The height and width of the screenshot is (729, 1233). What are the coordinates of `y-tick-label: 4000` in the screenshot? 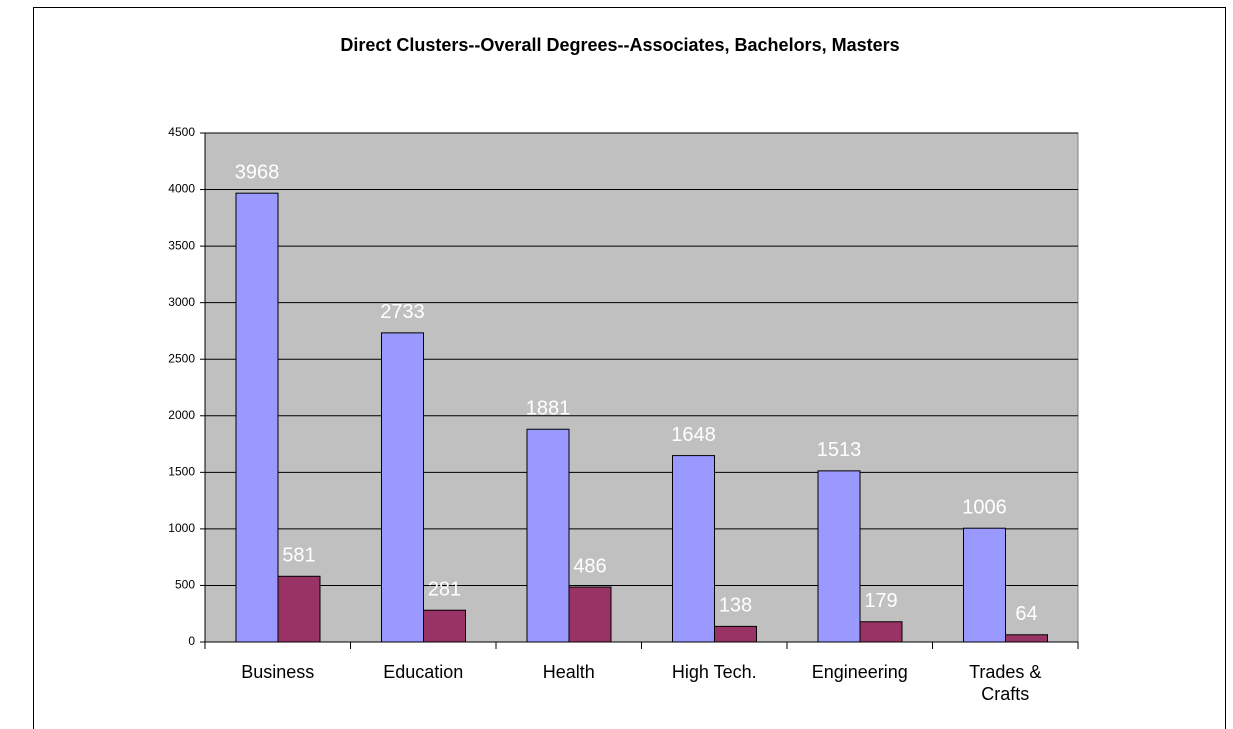 It's located at (181, 189).